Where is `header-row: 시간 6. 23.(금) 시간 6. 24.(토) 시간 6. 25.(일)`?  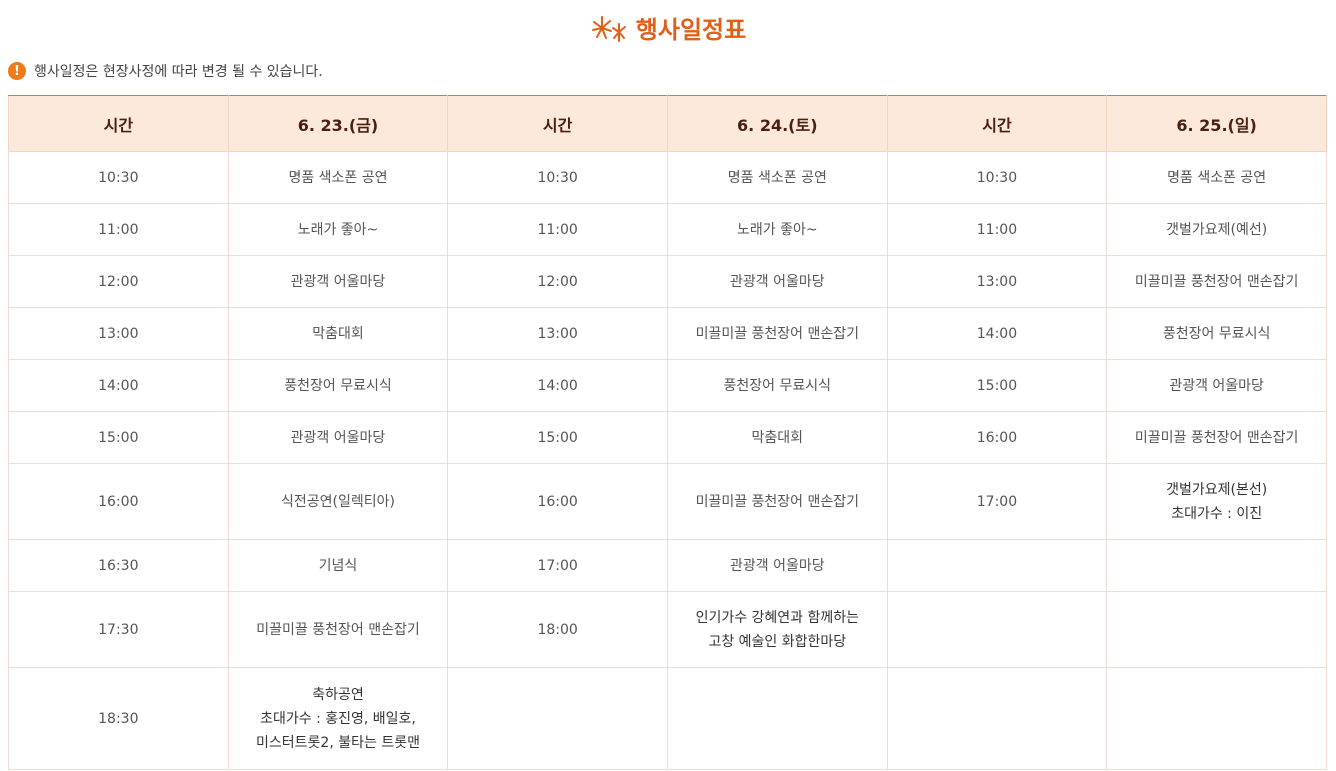
header-row: 시간 6. 23.(금) 시간 6. 24.(토) 시간 6. 25.(일) is located at coordinates (667, 123).